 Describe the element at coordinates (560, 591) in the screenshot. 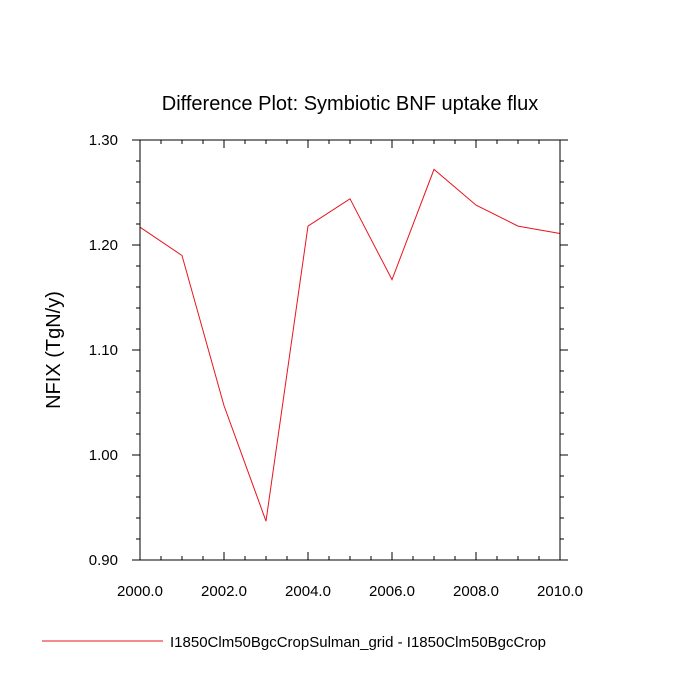

I see `x-tick-label: 2010.0` at that location.